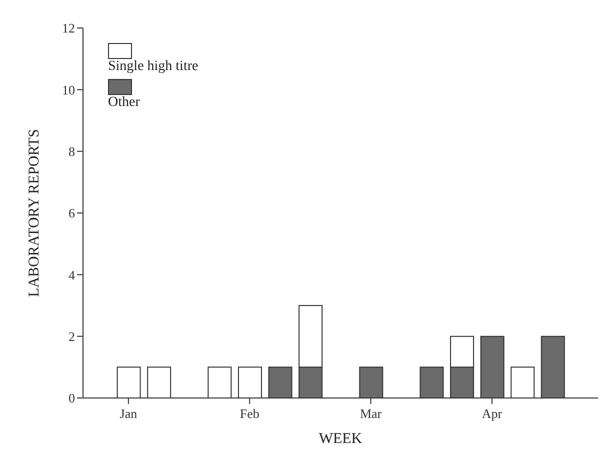 This screenshot has width=613, height=471. Describe the element at coordinates (71, 398) in the screenshot. I see `y-tick-label: 0` at that location.